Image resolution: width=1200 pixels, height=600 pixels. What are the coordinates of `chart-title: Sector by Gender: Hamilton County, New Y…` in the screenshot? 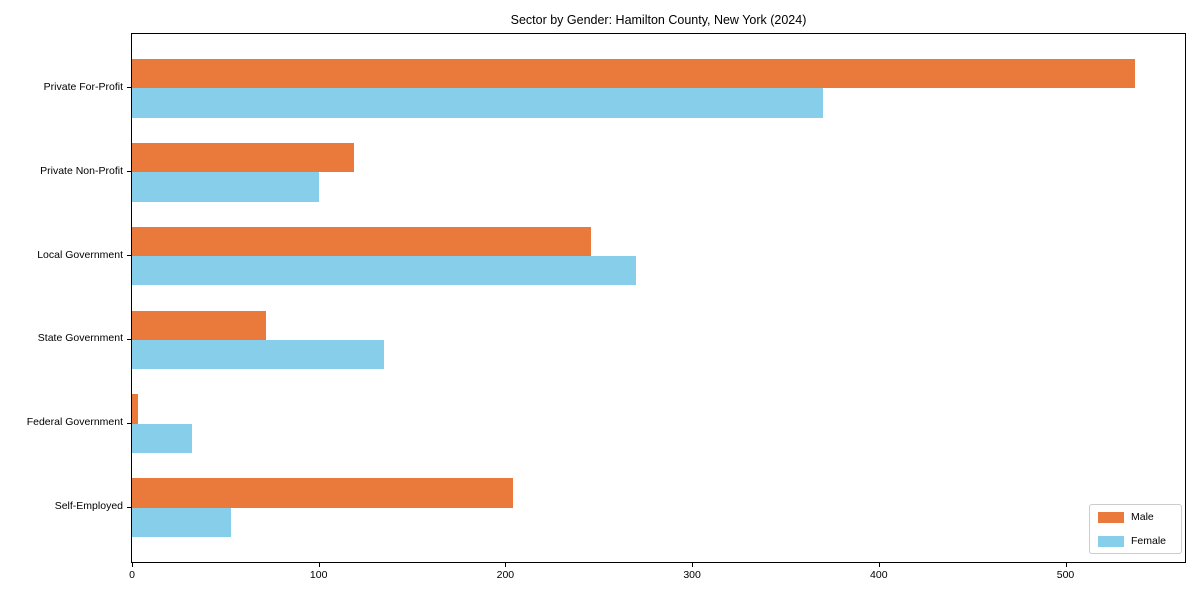 It's located at (658, 20).